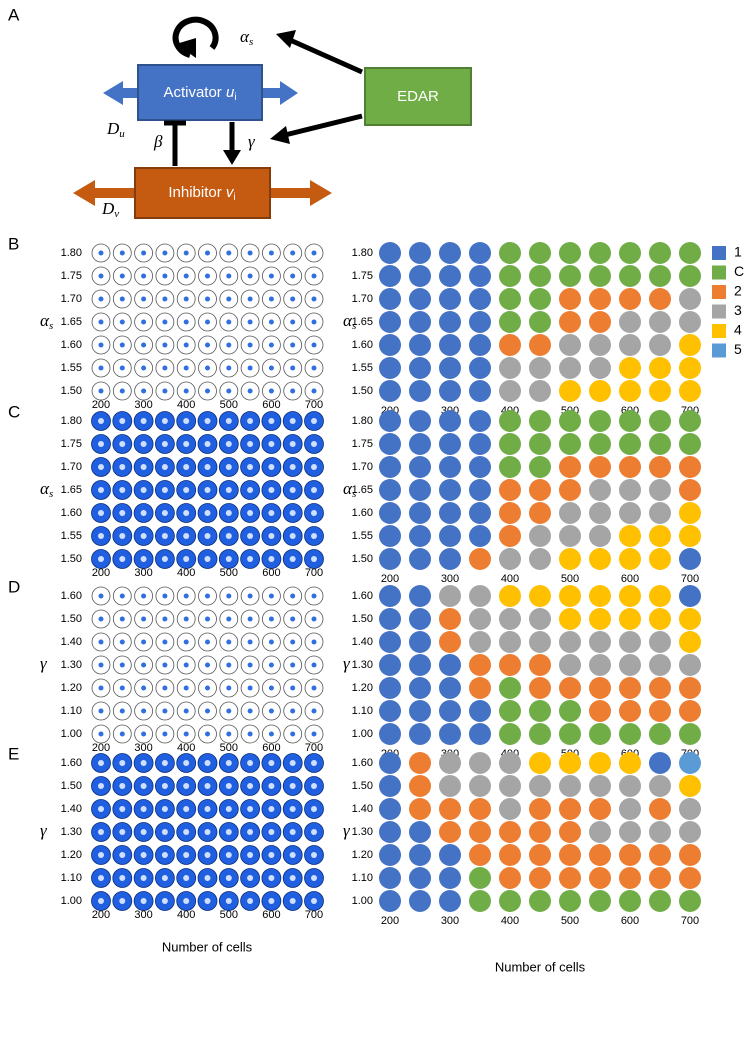 The height and width of the screenshot is (1044, 754). What do you see at coordinates (362, 642) in the screenshot?
I see `y-tick-label: 1.40` at bounding box center [362, 642].